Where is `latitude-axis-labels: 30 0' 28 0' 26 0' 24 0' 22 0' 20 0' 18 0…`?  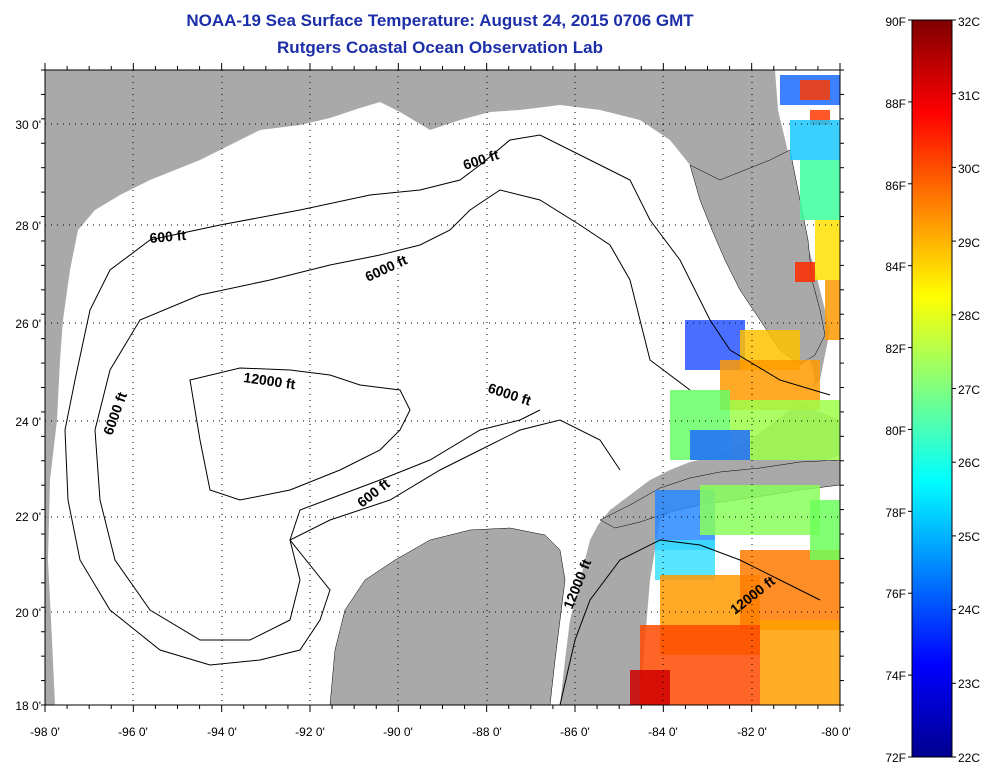 latitude-axis-labels: 30 0' 28 0' 26 0' 24 0' 22 0' 20 0' 18 0… is located at coordinates (28, 415).